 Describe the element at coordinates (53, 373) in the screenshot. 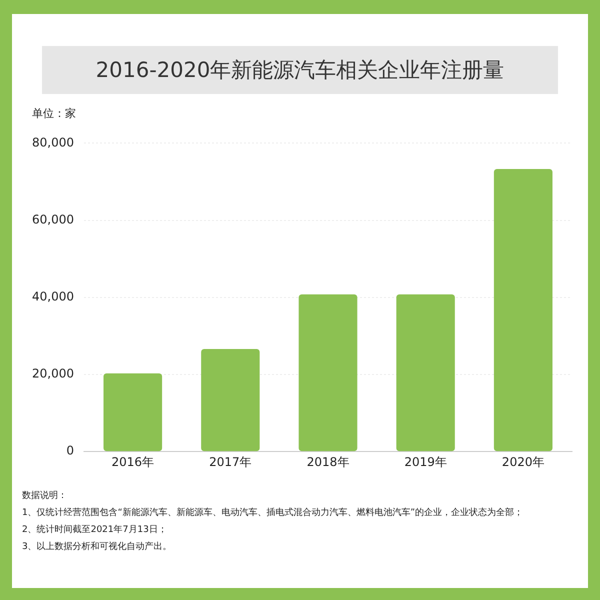

I see `y-tick-label: 20,000` at that location.